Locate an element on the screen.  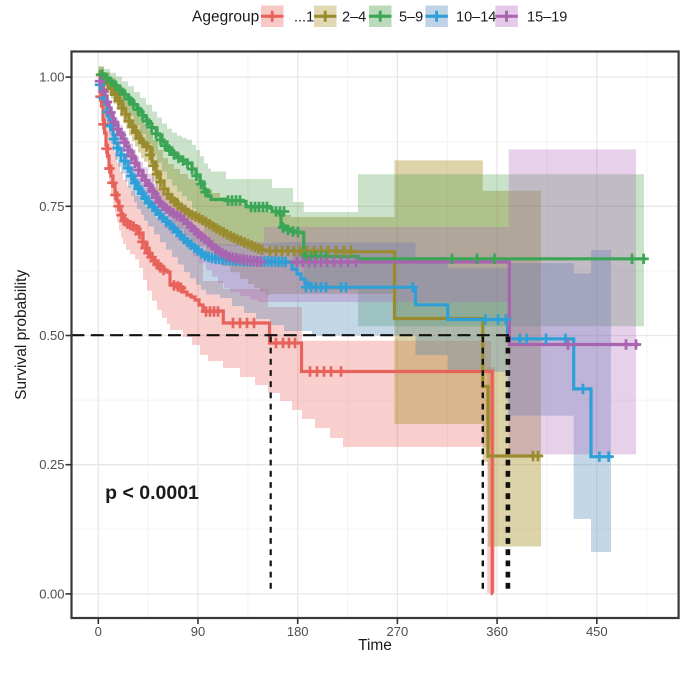
svg-text: 90 is located at coordinates (198, 631).